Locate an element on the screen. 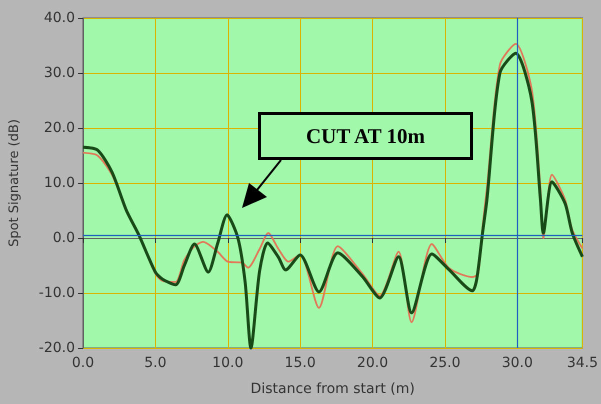 This screenshot has height=404, width=601. x-tick-label: 34.5 is located at coordinates (582, 363).